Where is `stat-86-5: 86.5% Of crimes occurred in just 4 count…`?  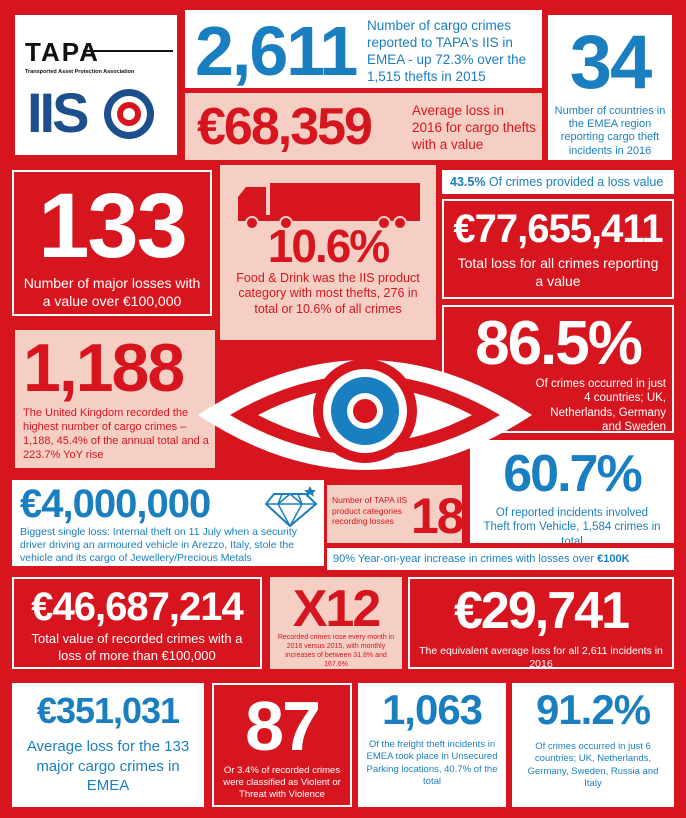
stat-86-5: 86.5% Of crimes occurred in just 4 count… is located at coordinates (558, 369).